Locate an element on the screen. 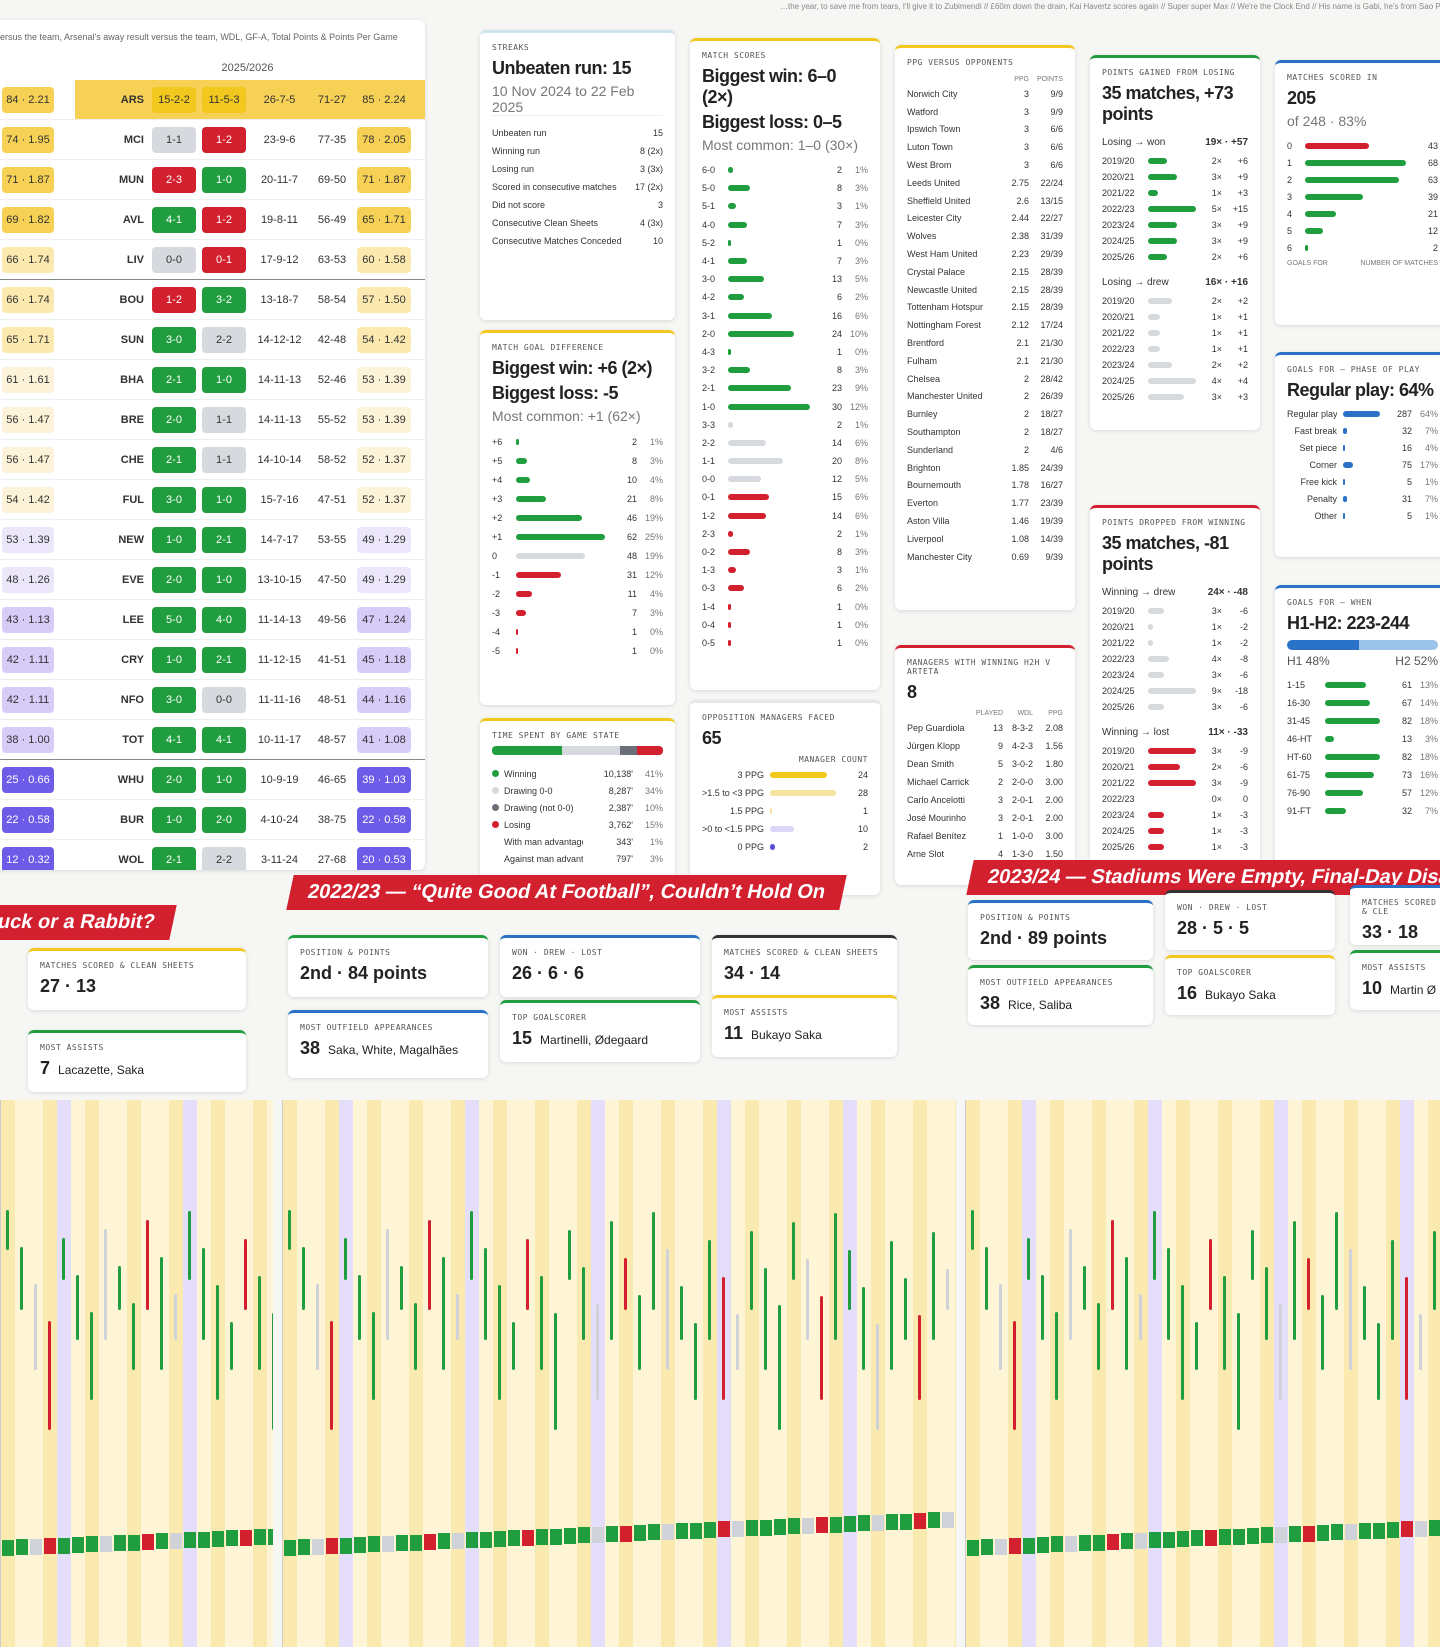  points: 18/27 is located at coordinates (1051, 432).